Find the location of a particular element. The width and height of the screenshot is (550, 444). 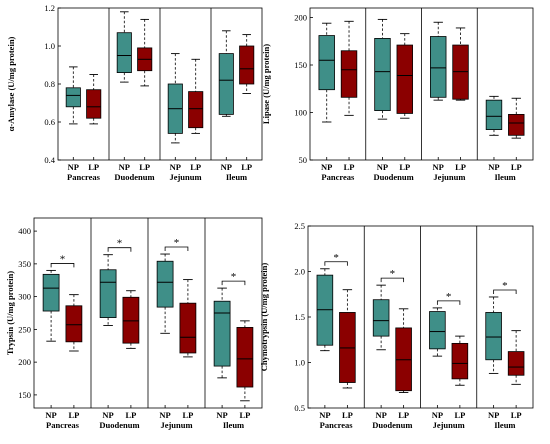

y-tick-label: 1.0 is located at coordinates (49, 46).